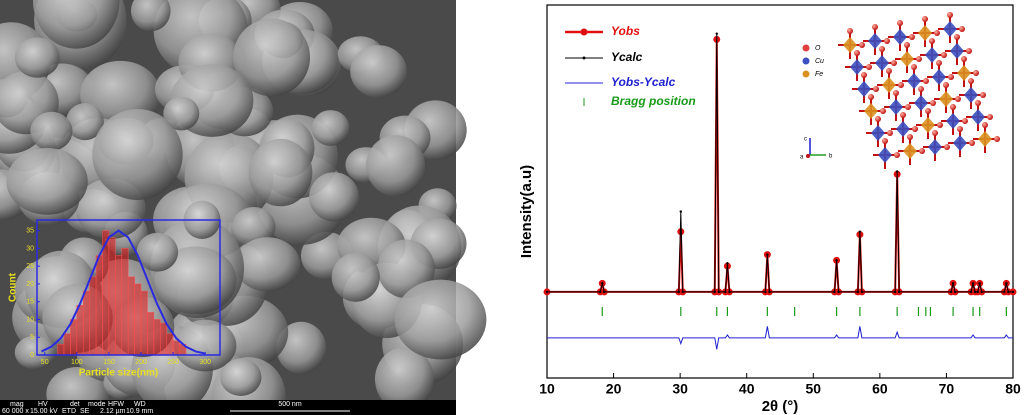 This screenshot has height=415, width=1024. What do you see at coordinates (113, 411) in the screenshot?
I see `info-value: 2.12 µm` at bounding box center [113, 411].